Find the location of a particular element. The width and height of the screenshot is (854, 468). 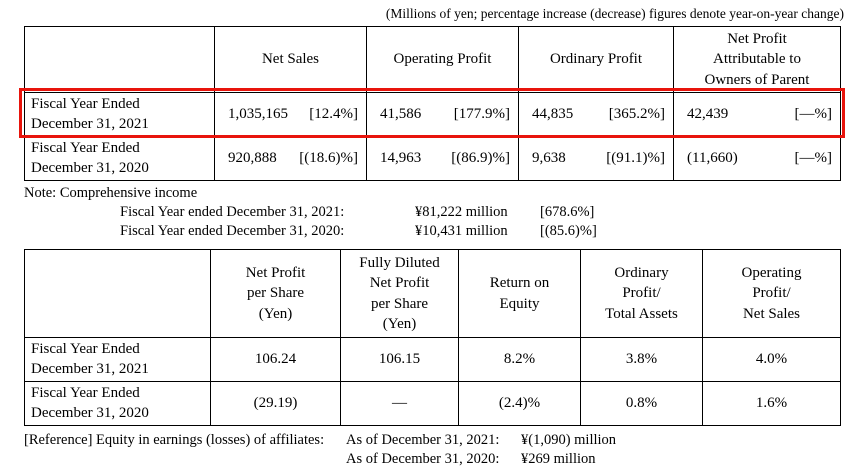

value-pct-pair: 920,888 [(18.6)%] is located at coordinates (290, 158).